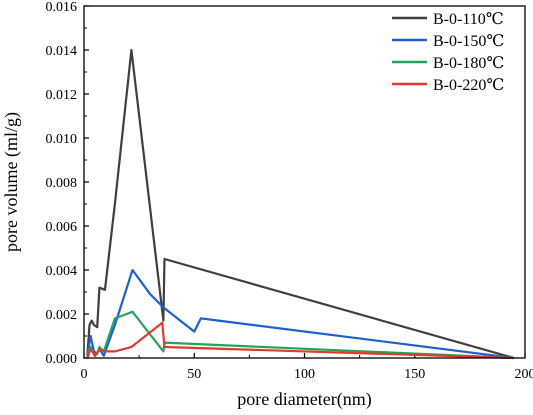 The width and height of the screenshot is (533, 415). What do you see at coordinates (62, 183) in the screenshot?
I see `y-tick-label: 0.008` at bounding box center [62, 183].